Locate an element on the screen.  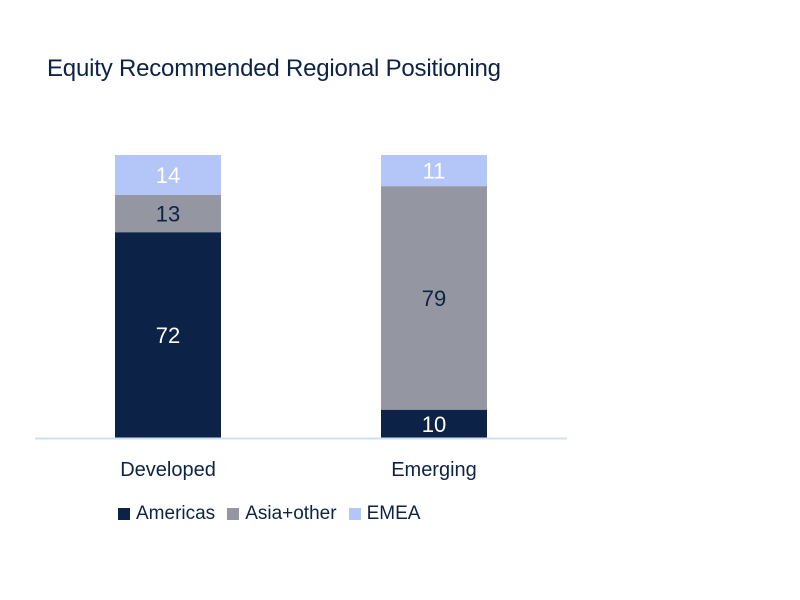
data-label: 72 is located at coordinates (168, 335).